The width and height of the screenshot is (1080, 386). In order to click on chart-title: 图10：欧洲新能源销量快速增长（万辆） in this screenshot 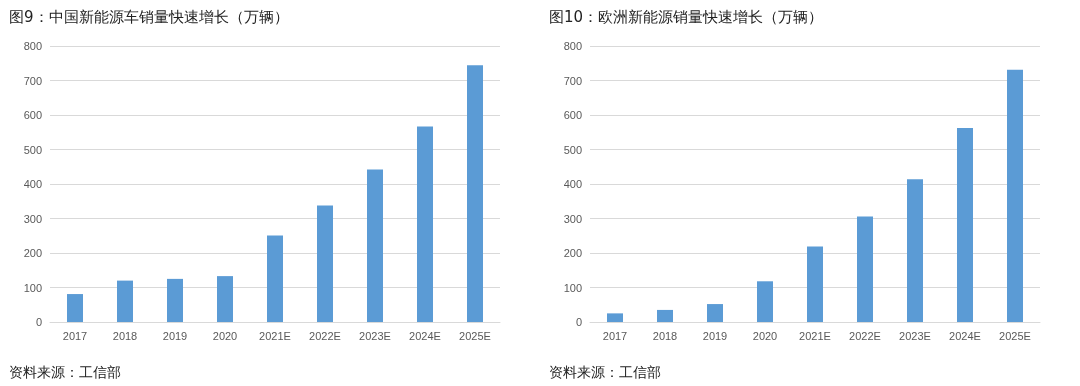, I will do `click(686, 16)`.